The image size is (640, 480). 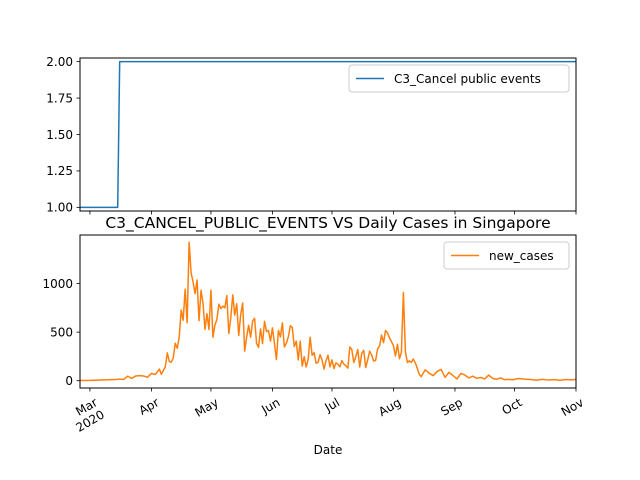 I want to click on policy-legend-label: C3_Cancel public events, so click(x=467, y=79).